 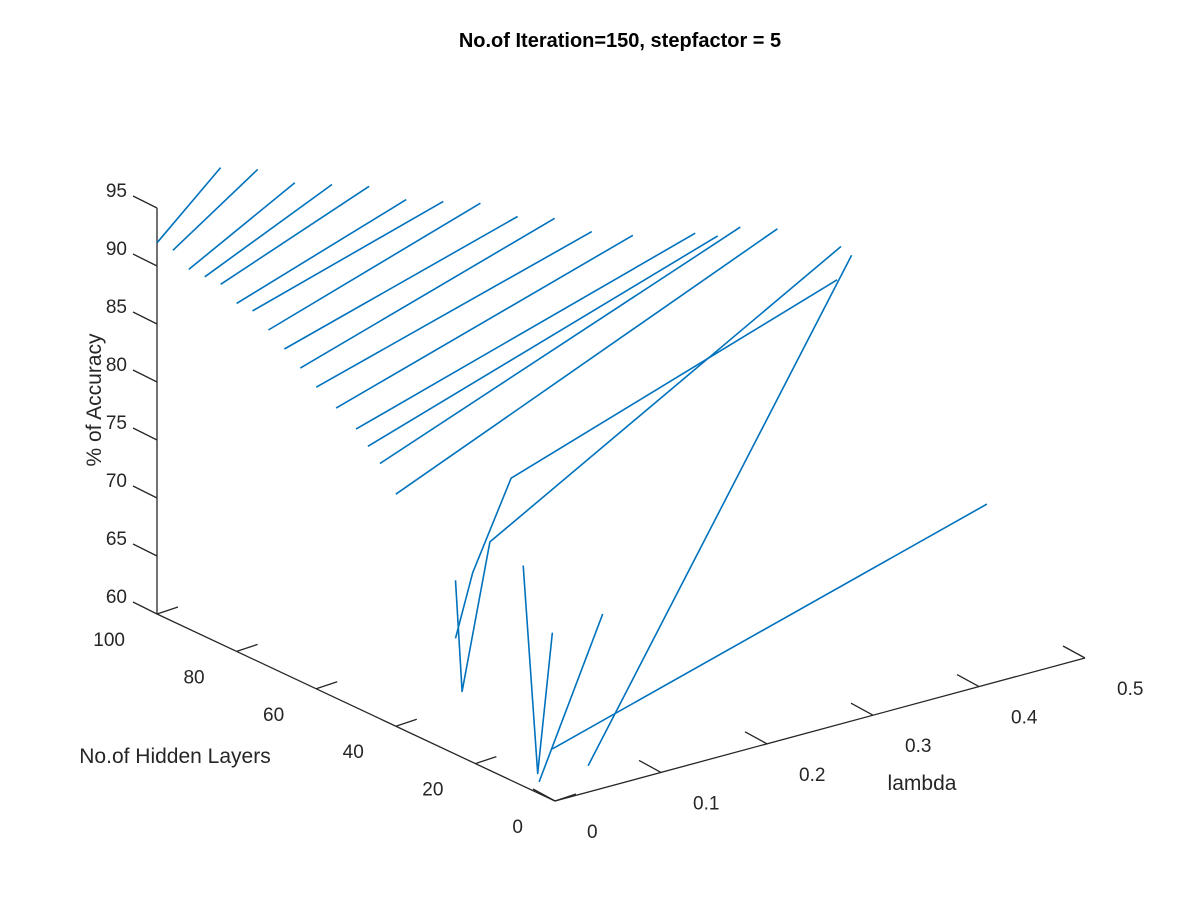 I want to click on y-tick-label-2: 40, so click(x=353, y=752).